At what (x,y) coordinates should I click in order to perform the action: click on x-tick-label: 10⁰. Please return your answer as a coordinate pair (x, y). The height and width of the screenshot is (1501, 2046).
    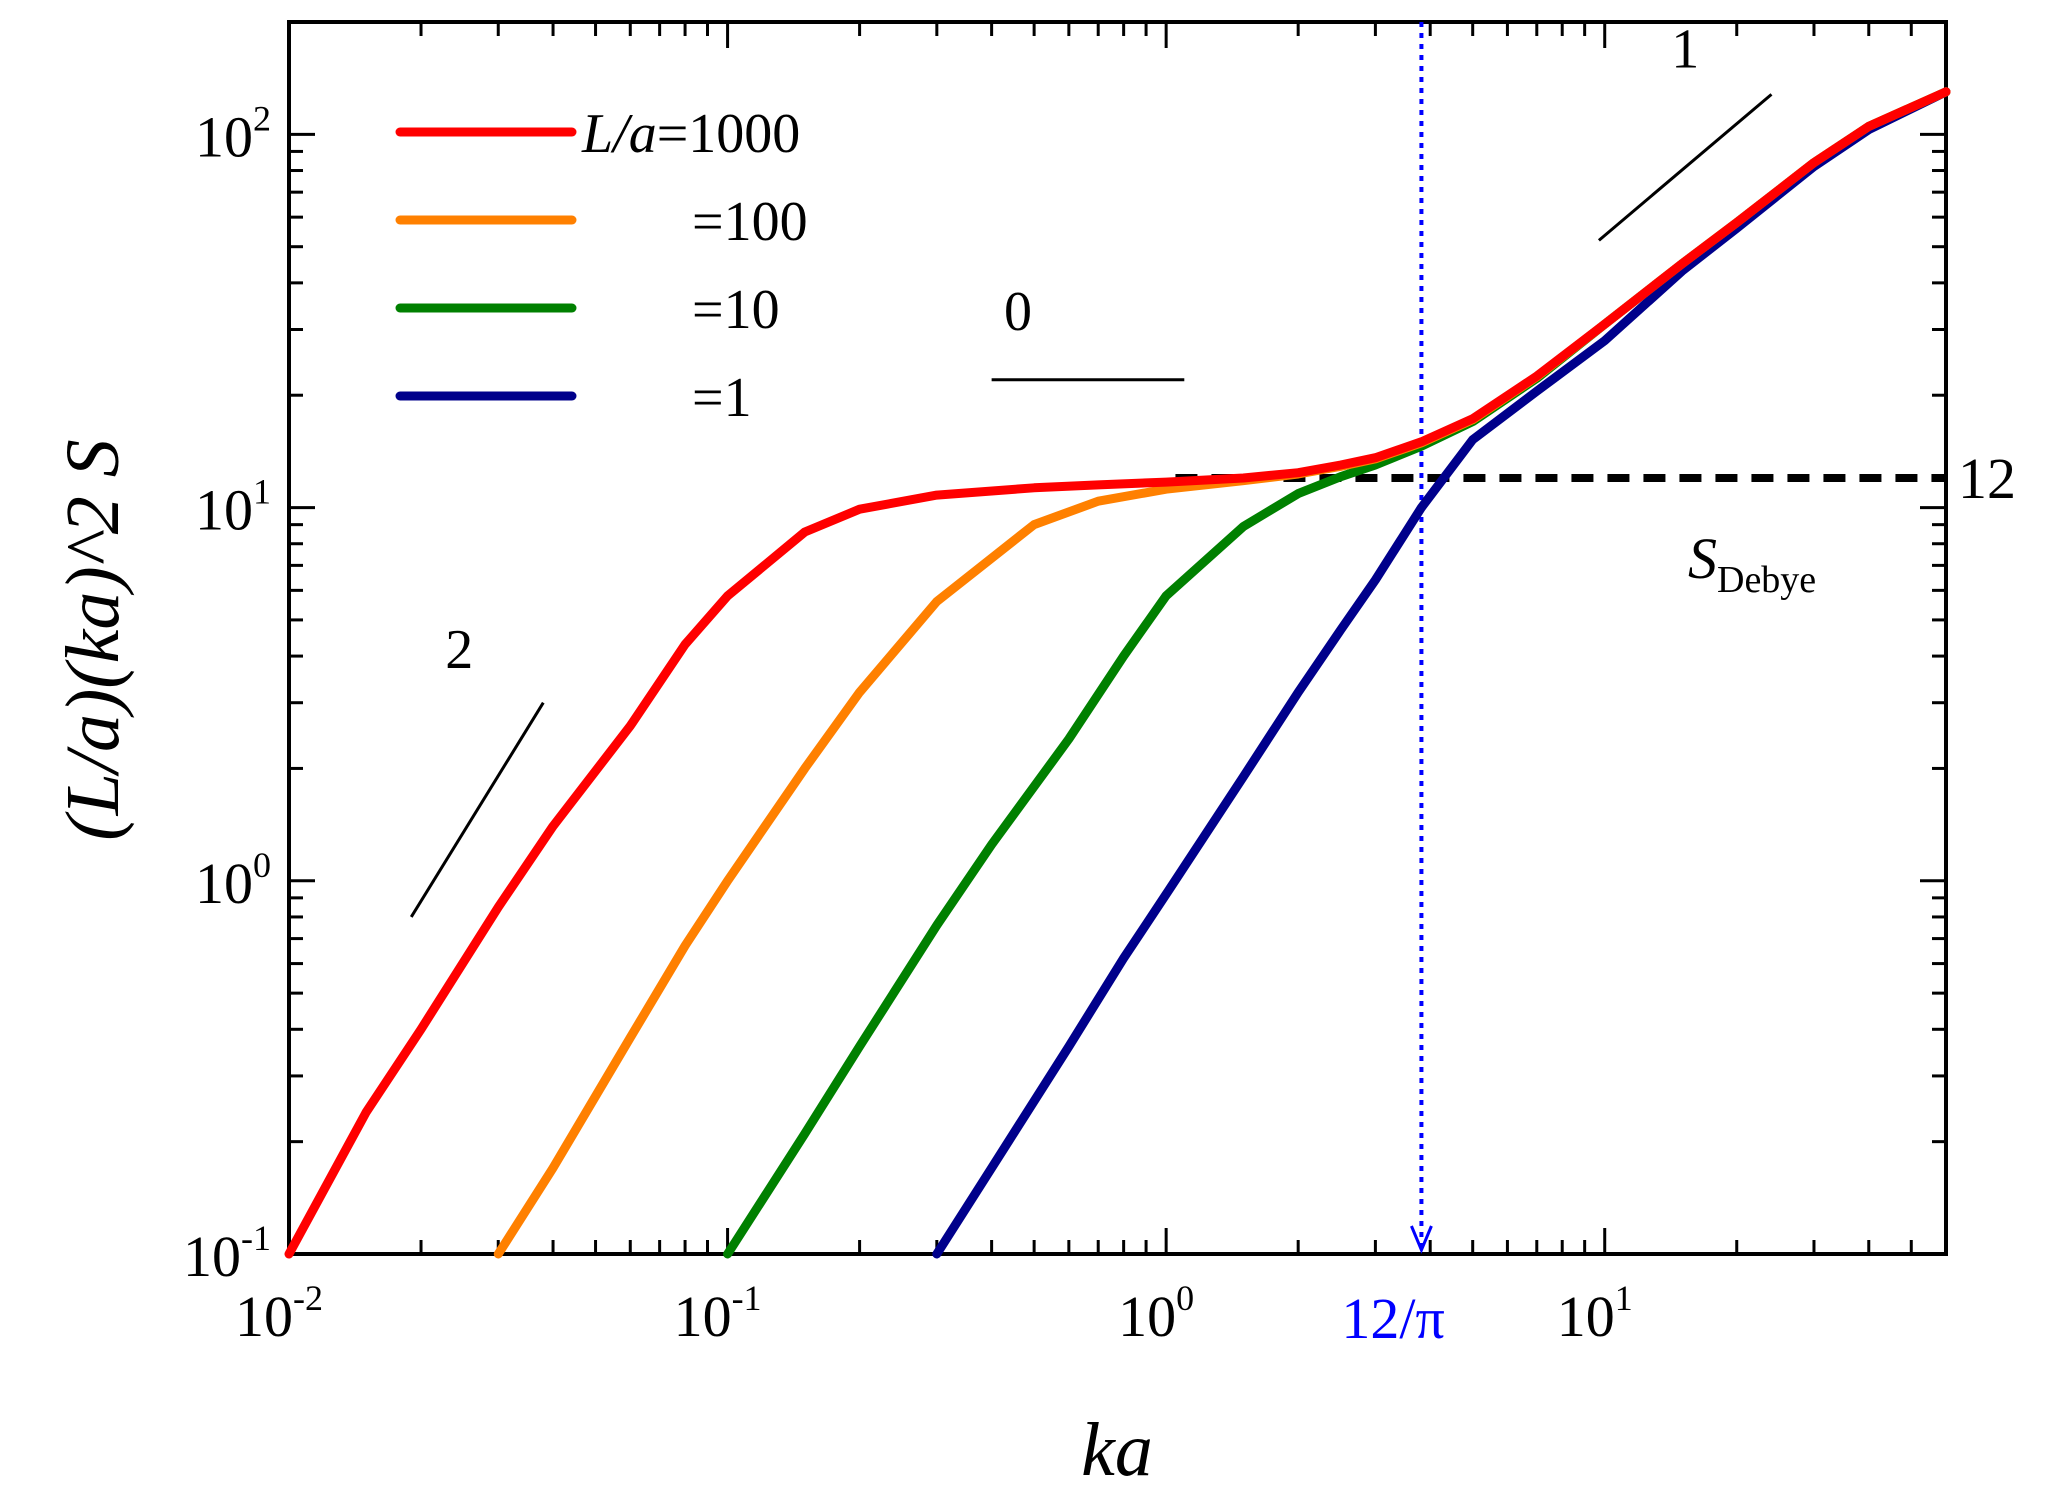
    Looking at the image, I should click on (1156, 1313).